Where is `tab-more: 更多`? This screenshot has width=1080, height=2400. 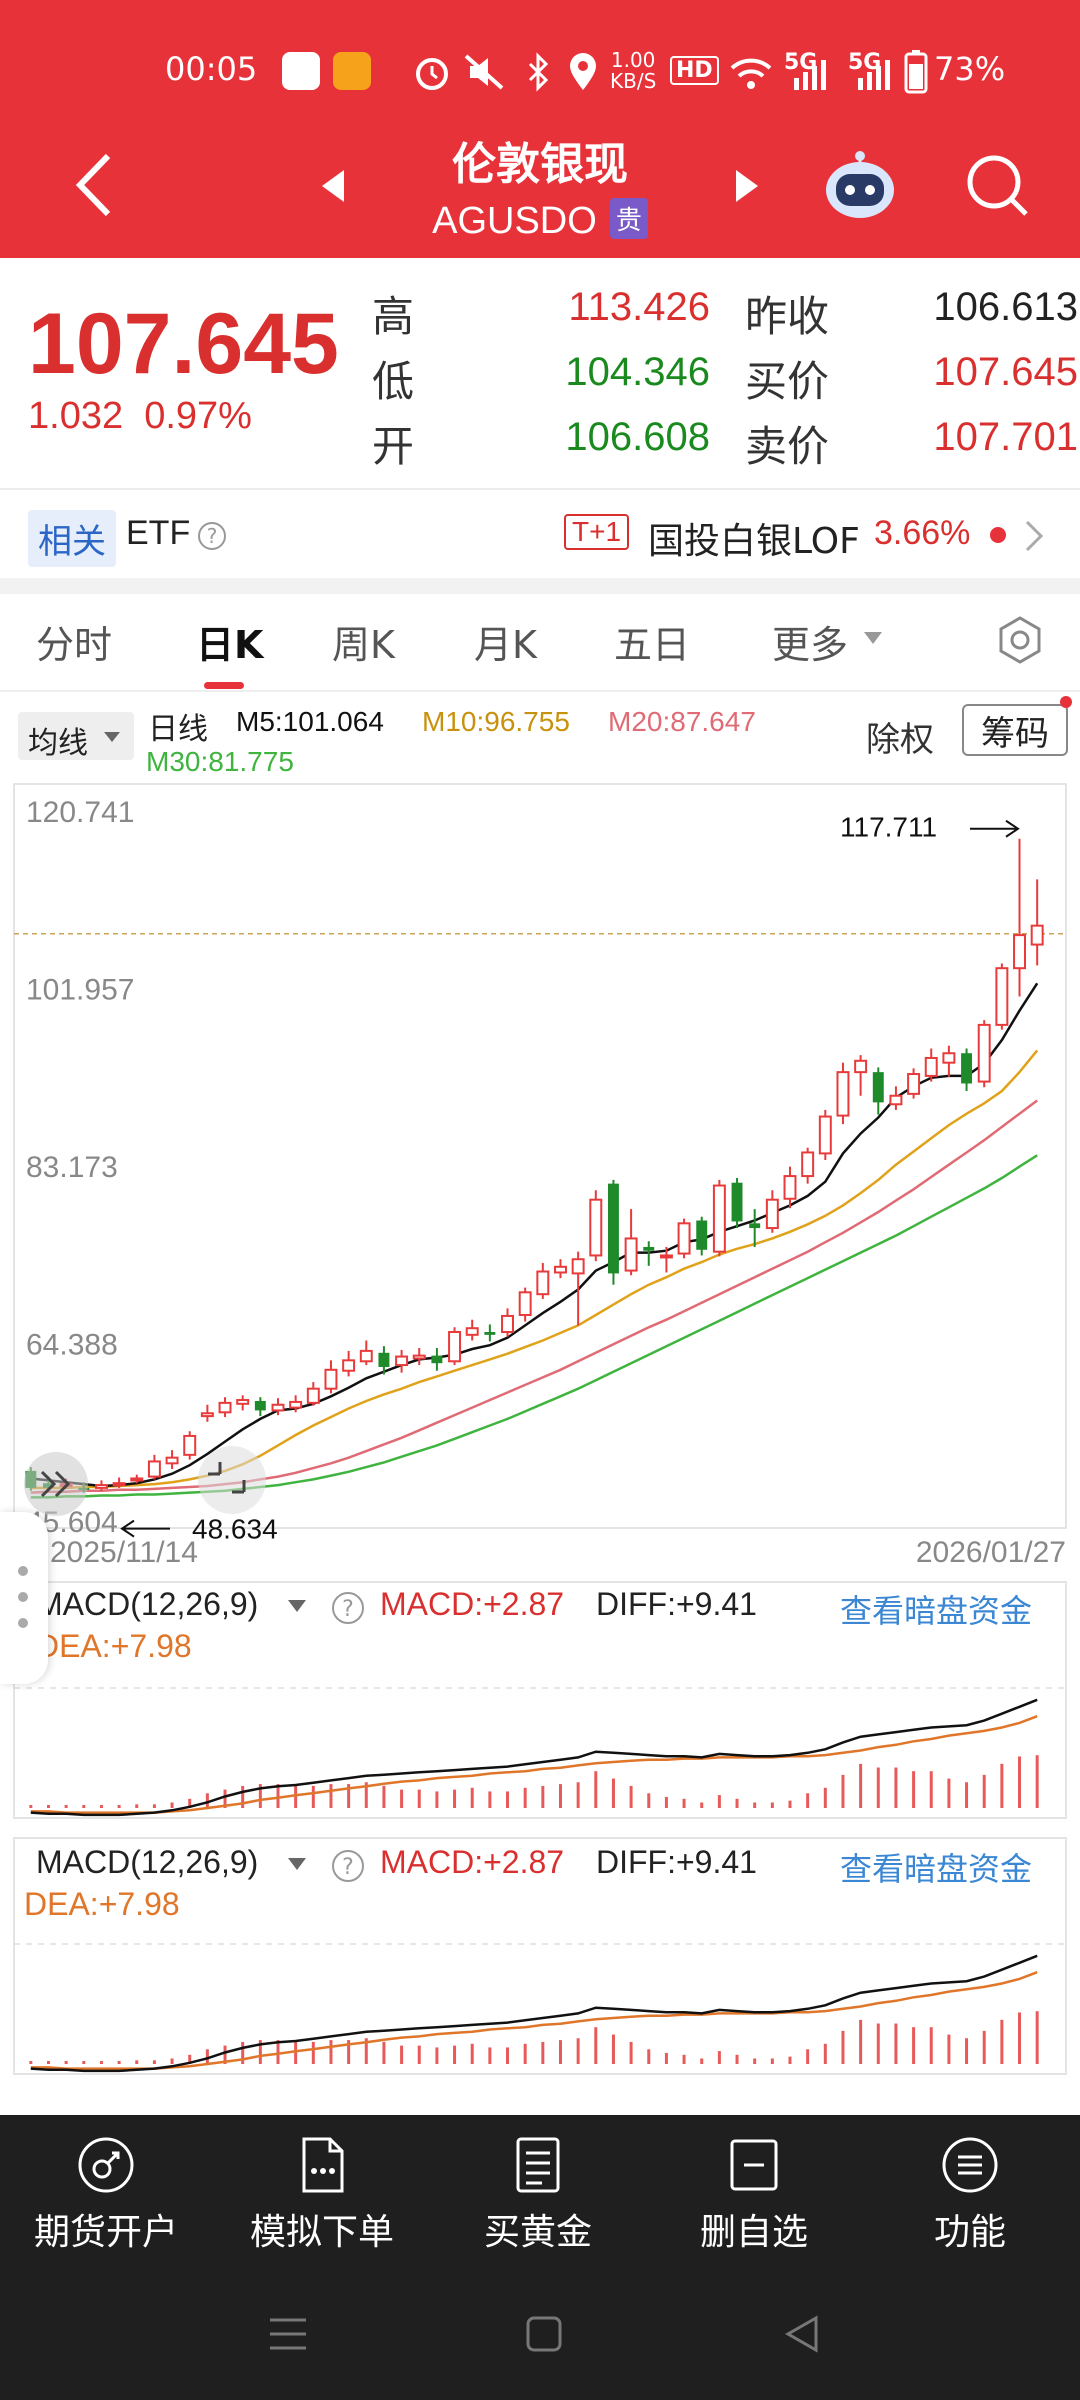
tab-more: 更多 is located at coordinates (810, 645).